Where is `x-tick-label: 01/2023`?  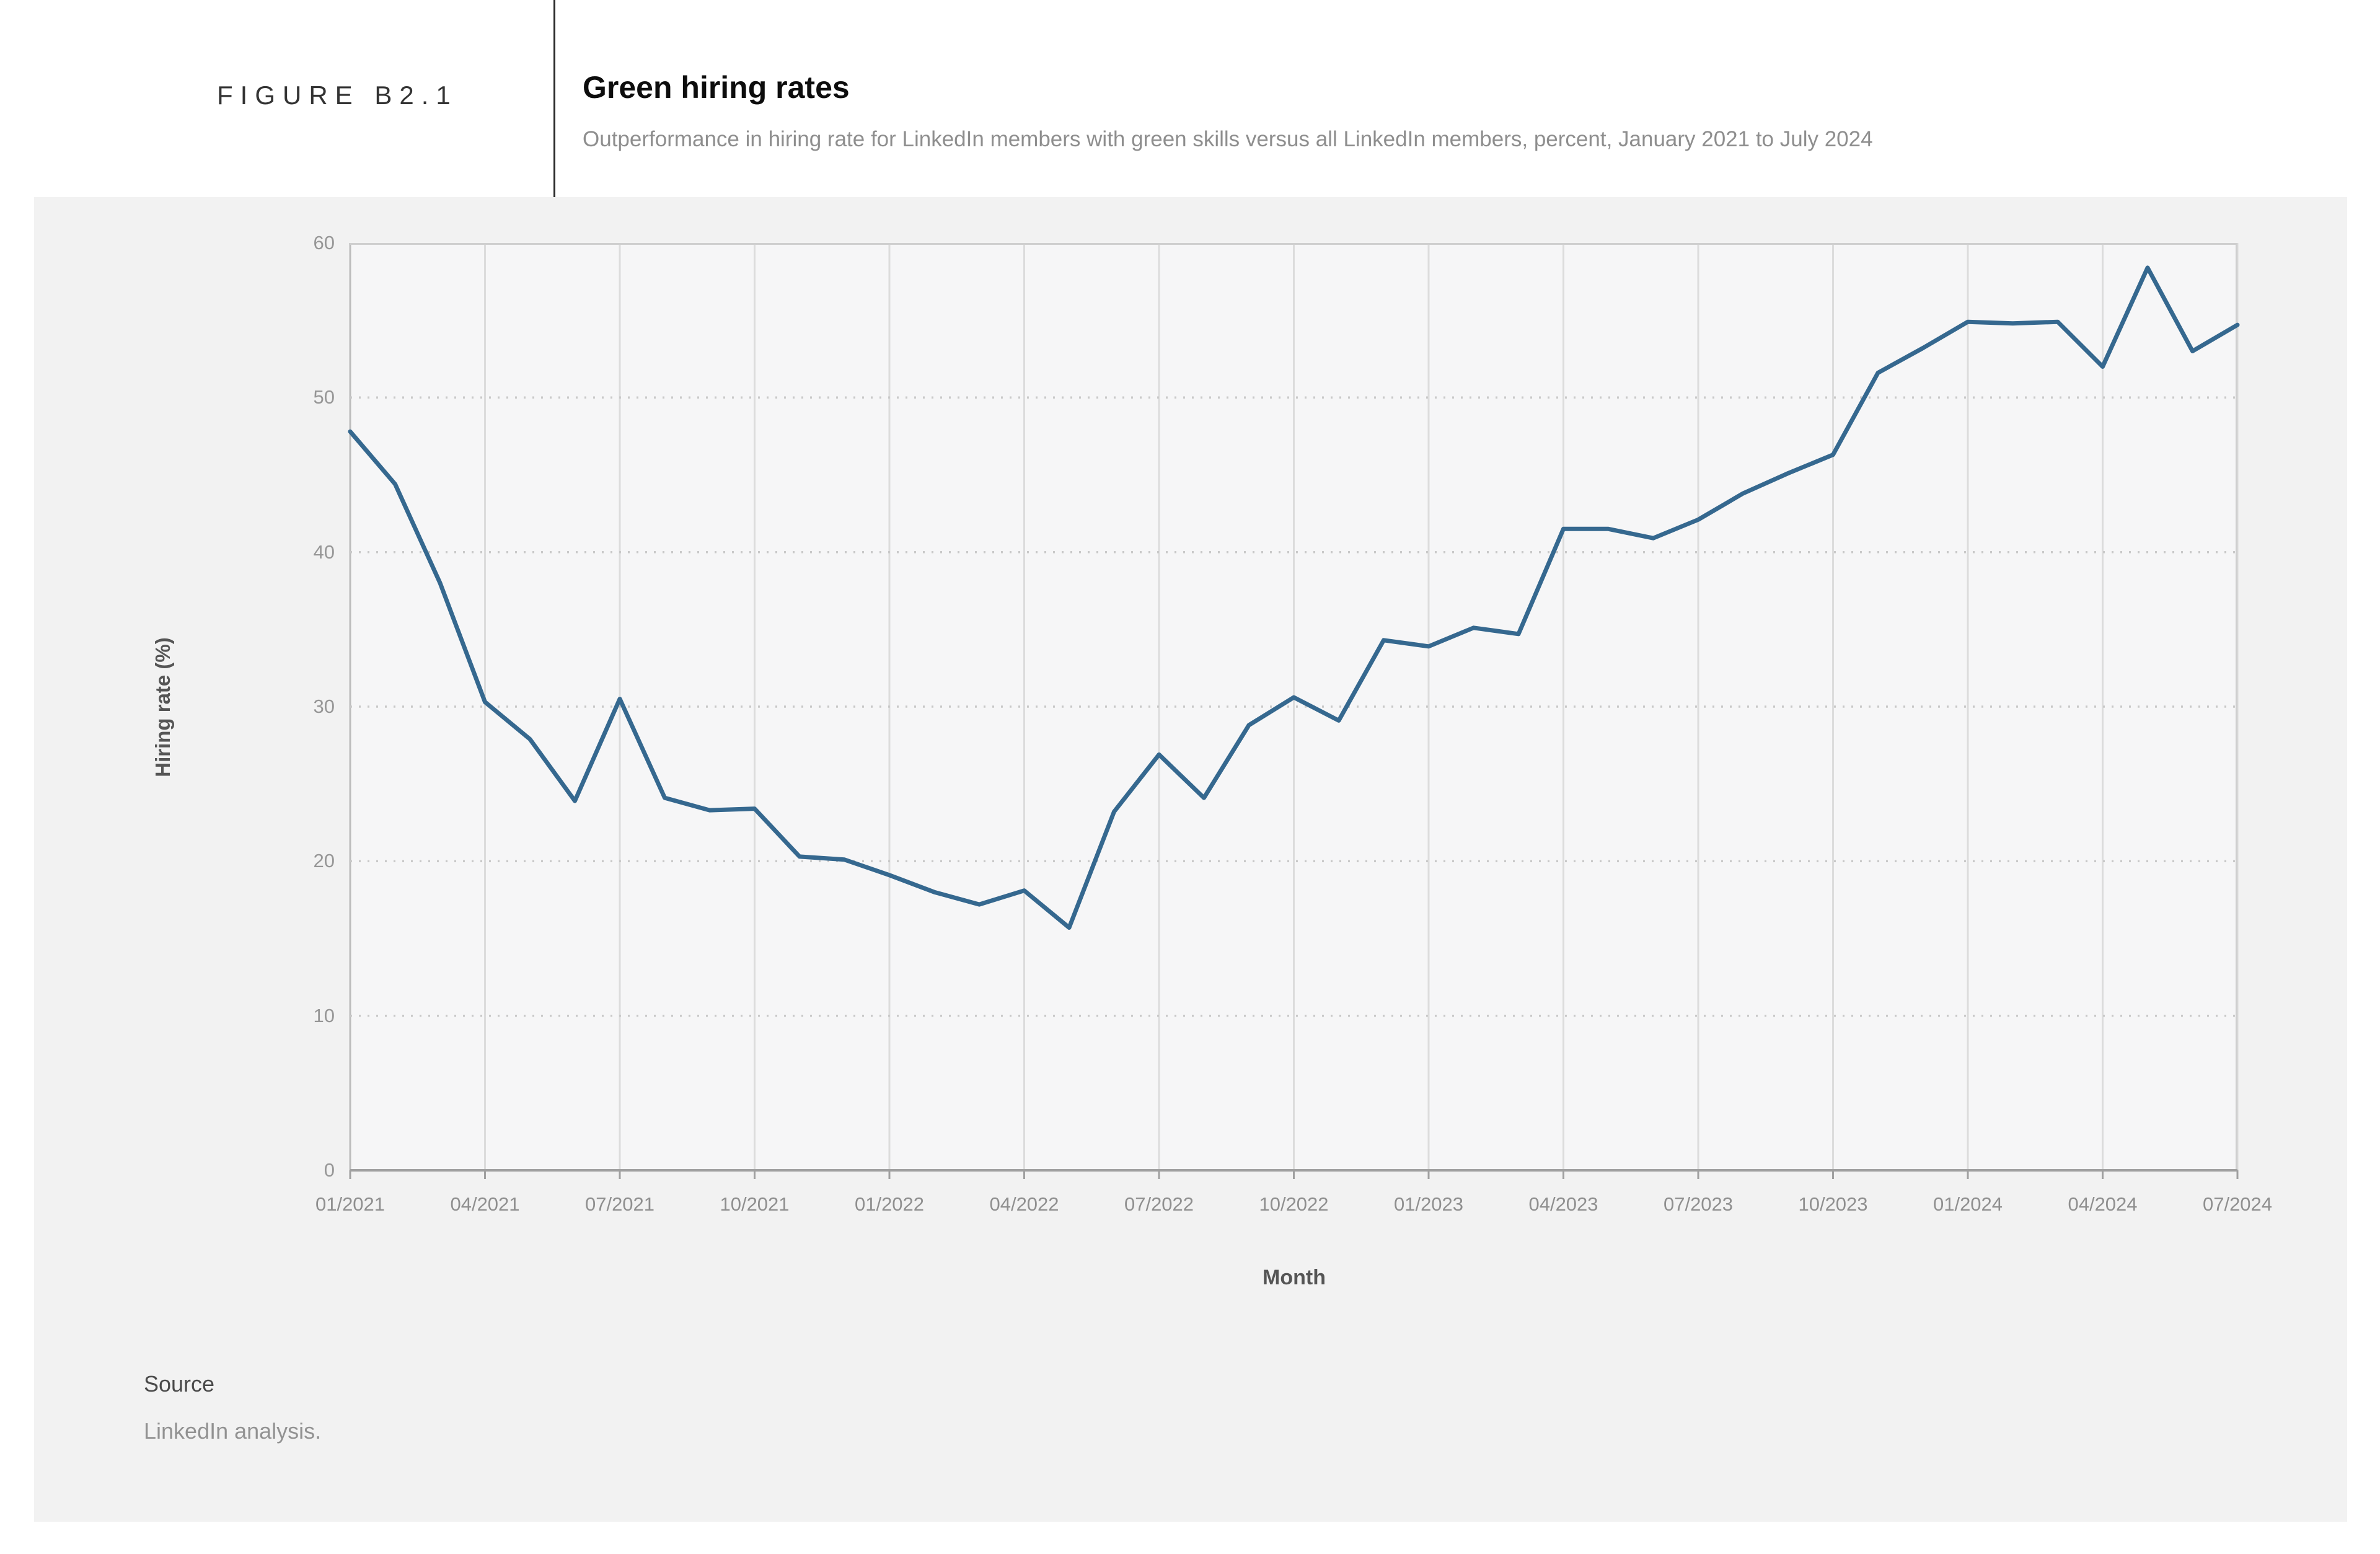 x-tick-label: 01/2023 is located at coordinates (1428, 1204).